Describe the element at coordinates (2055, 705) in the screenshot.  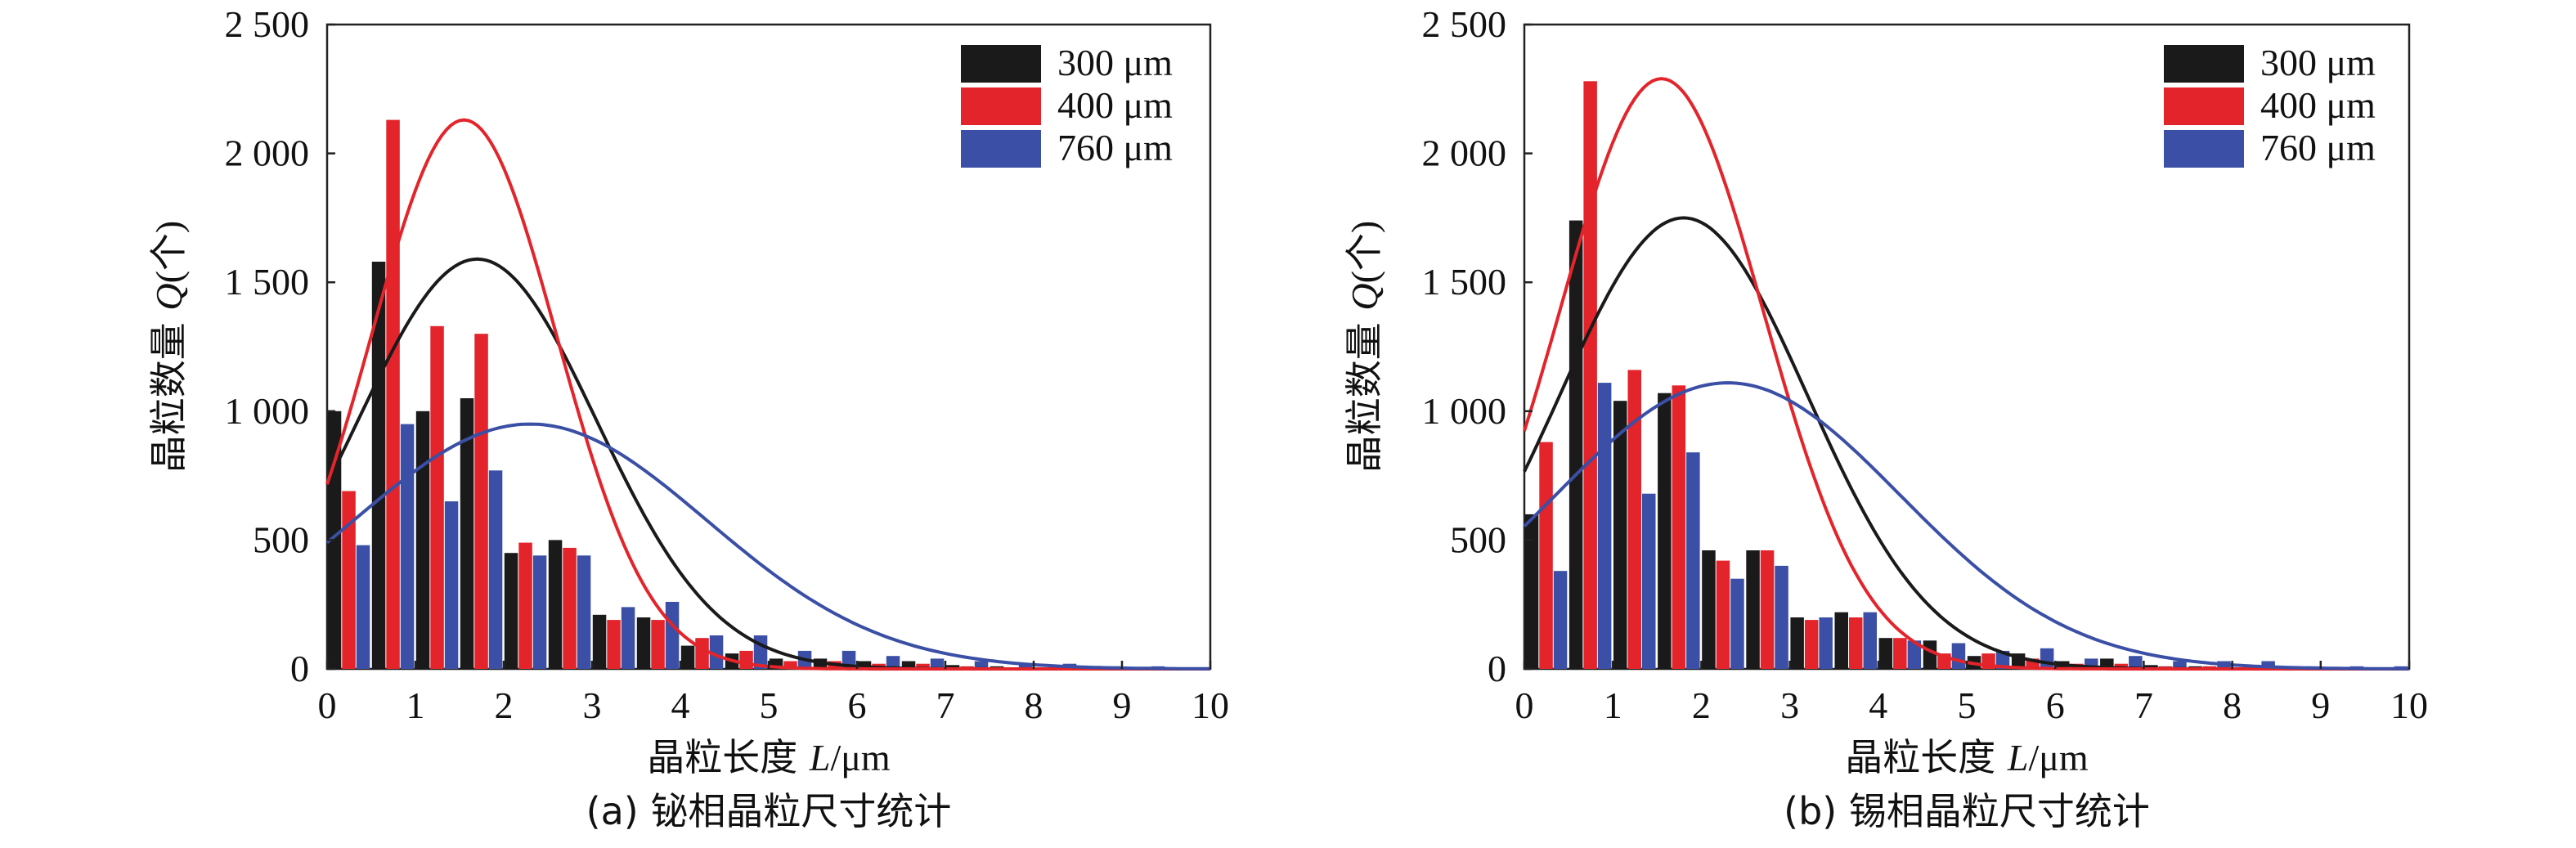
I see `x-tick-label: 6` at that location.